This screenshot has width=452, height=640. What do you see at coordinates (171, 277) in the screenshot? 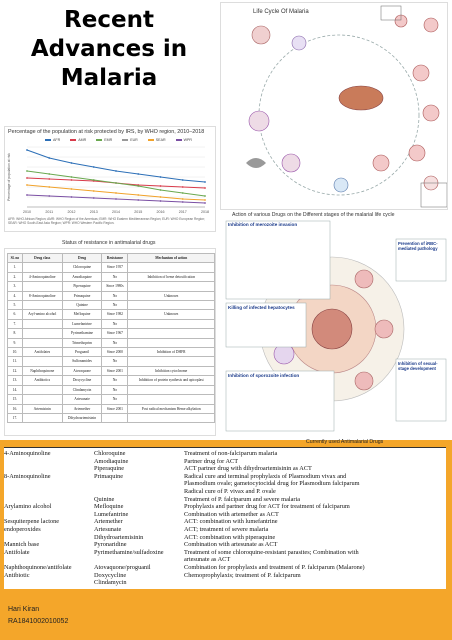
I see `table-cell: Inhibition of heme detoxification` at bounding box center [171, 277].